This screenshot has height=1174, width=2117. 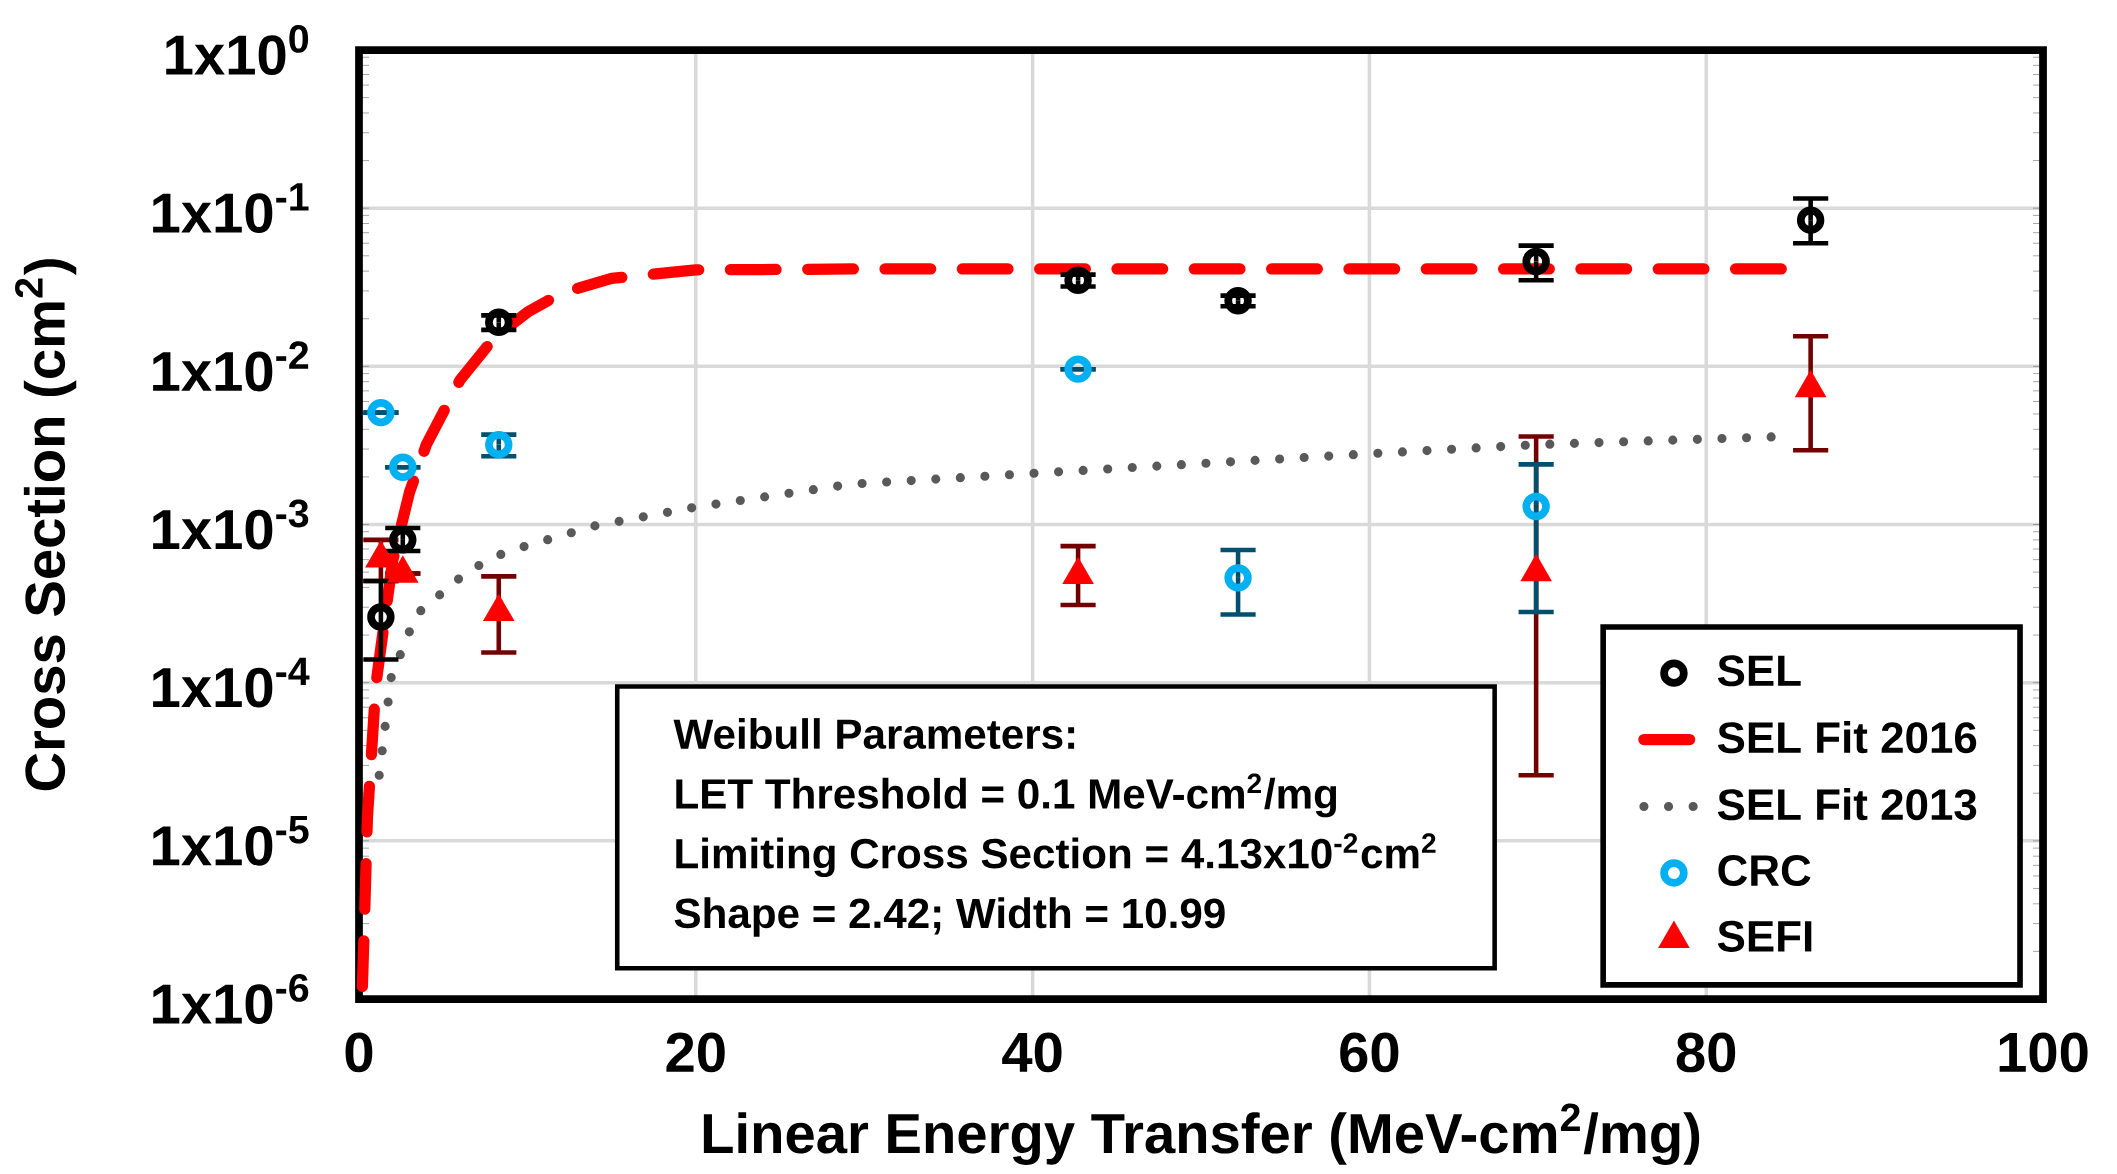 What do you see at coordinates (231, 524) in the screenshot?
I see `y-tick-label: 1x10$^{-3}$` at bounding box center [231, 524].